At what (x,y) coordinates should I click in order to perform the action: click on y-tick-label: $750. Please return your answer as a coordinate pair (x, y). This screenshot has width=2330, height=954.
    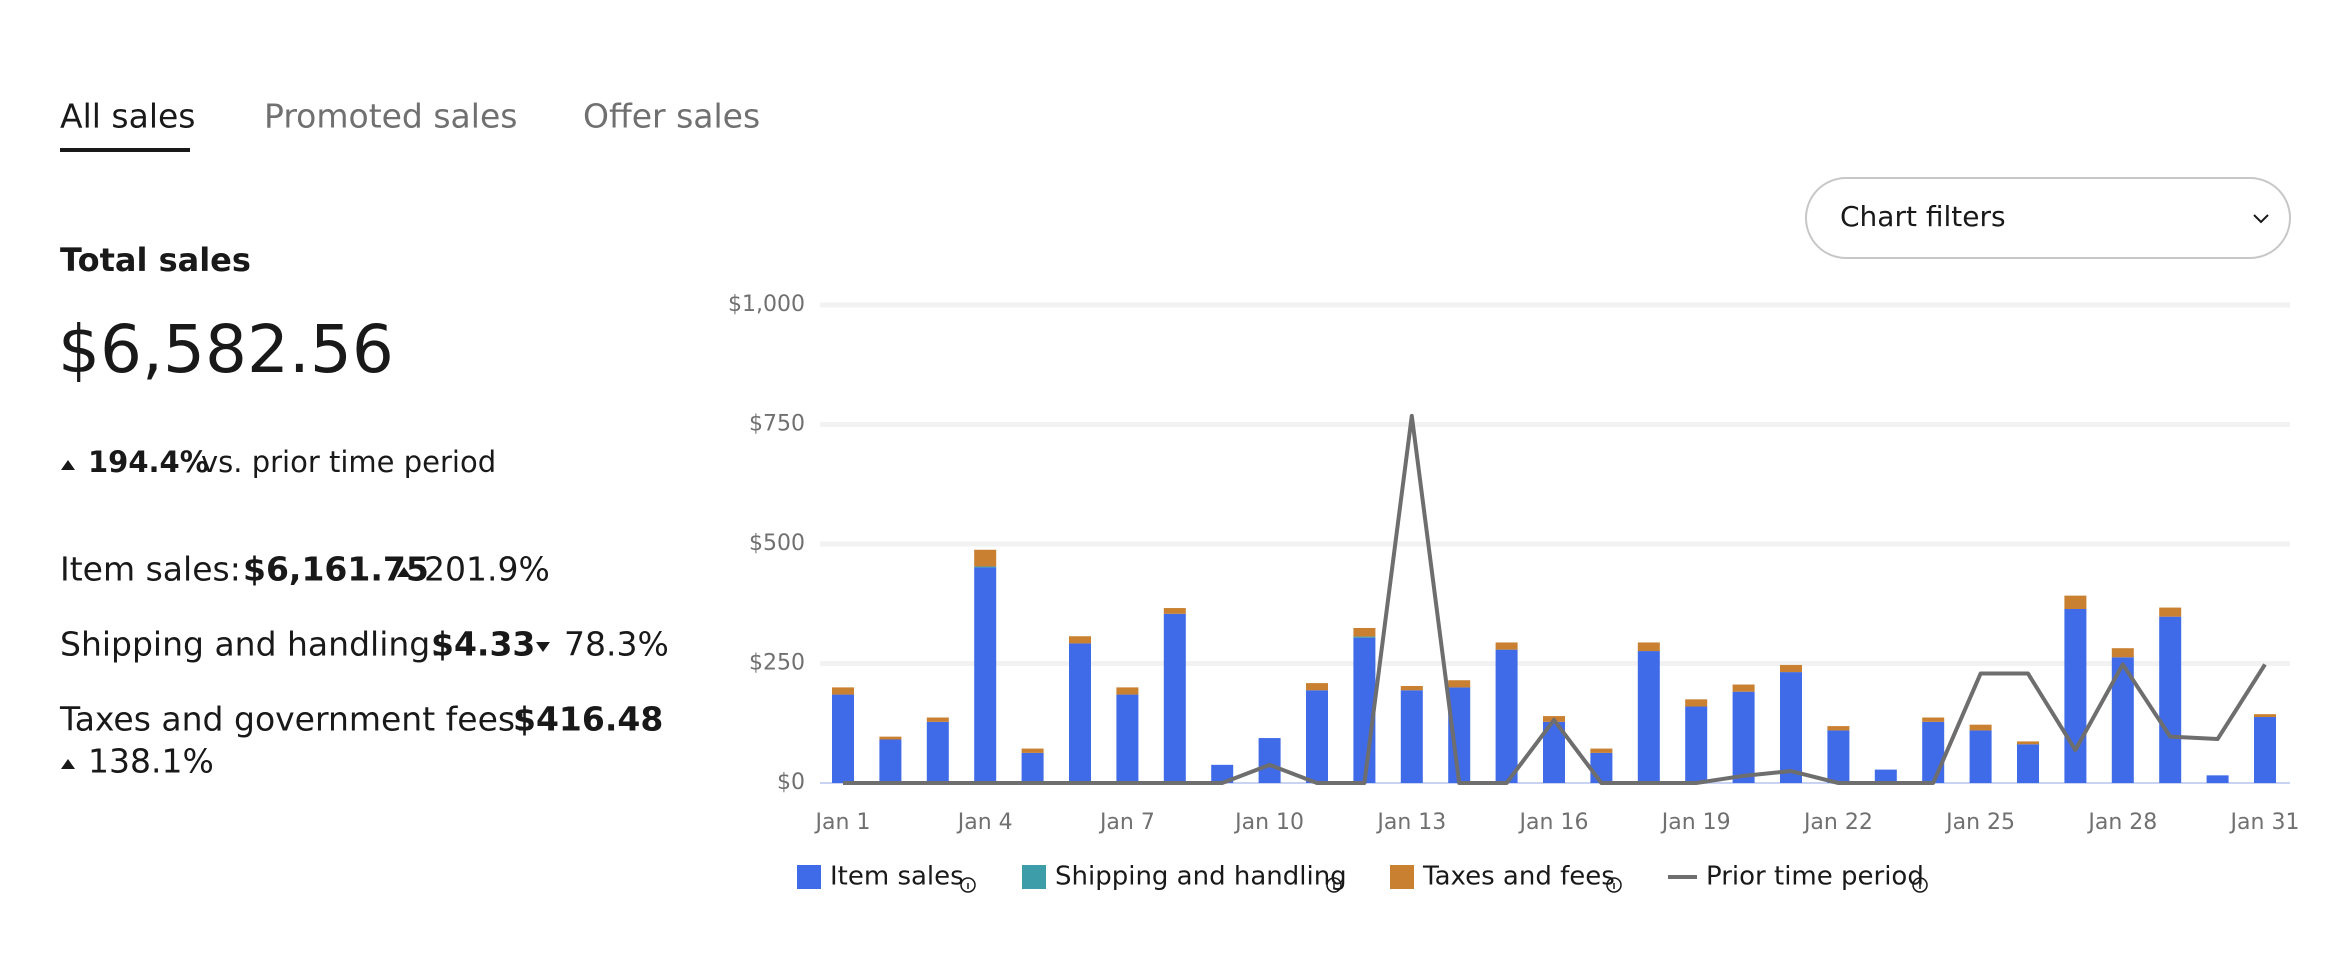
    Looking at the image, I should click on (777, 424).